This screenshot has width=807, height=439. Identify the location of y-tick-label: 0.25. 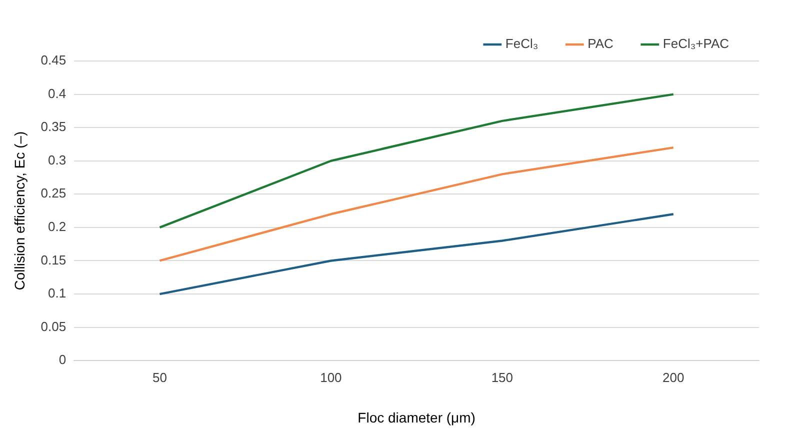
(53, 193).